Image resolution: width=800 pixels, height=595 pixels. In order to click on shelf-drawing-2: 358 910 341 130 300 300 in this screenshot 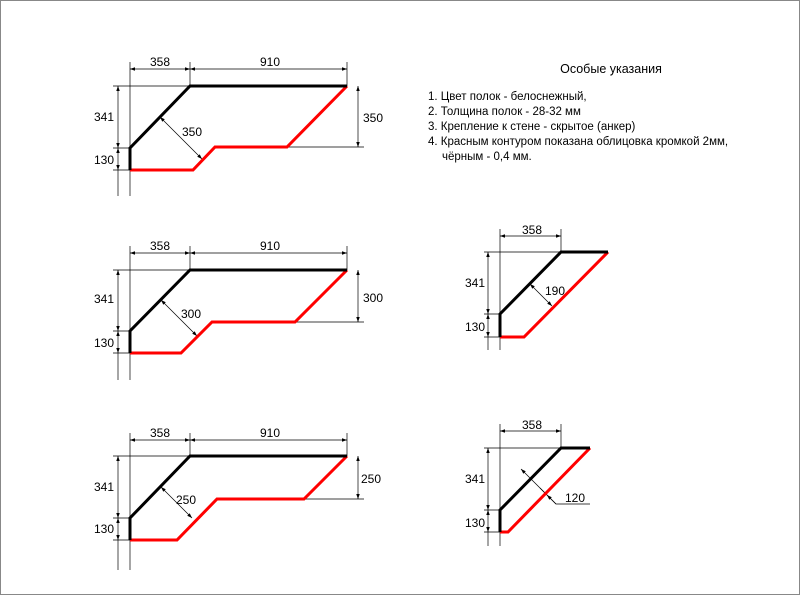, I will do `click(238, 309)`.